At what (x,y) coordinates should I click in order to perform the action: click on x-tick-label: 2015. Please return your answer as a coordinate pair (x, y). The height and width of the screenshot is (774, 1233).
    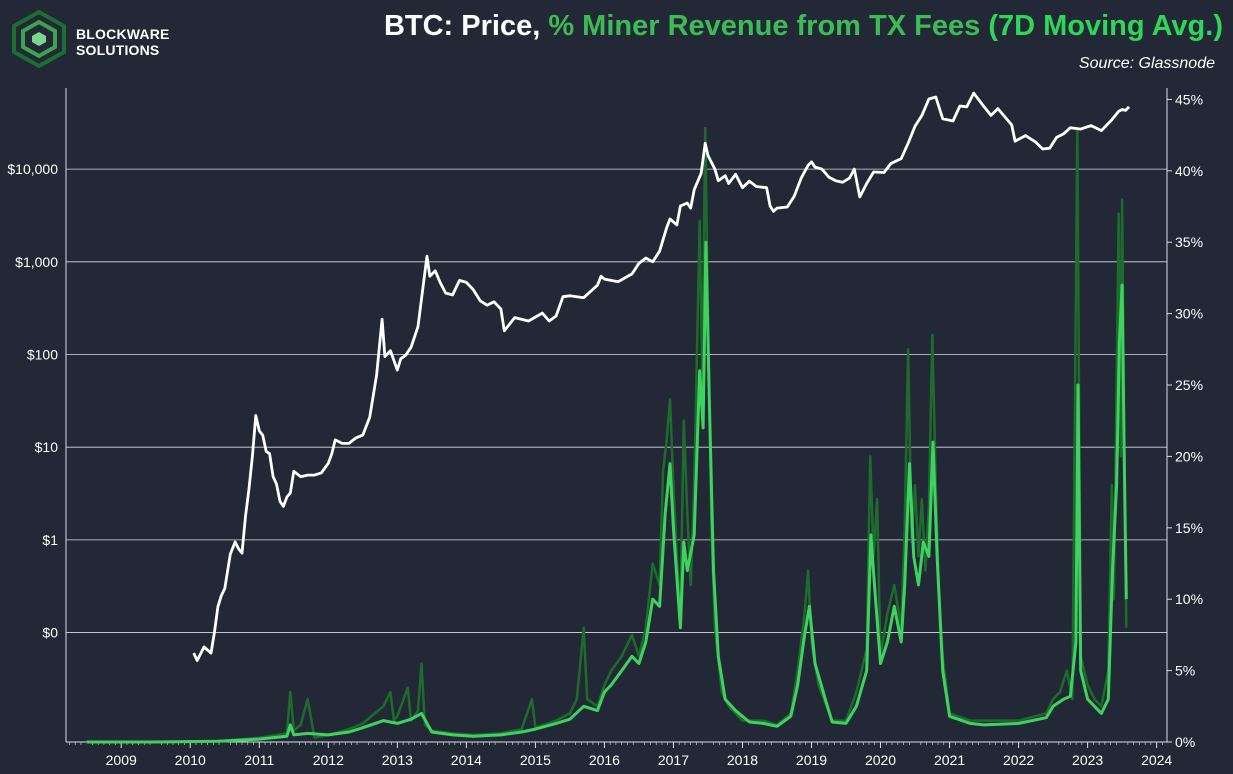
    Looking at the image, I should click on (535, 760).